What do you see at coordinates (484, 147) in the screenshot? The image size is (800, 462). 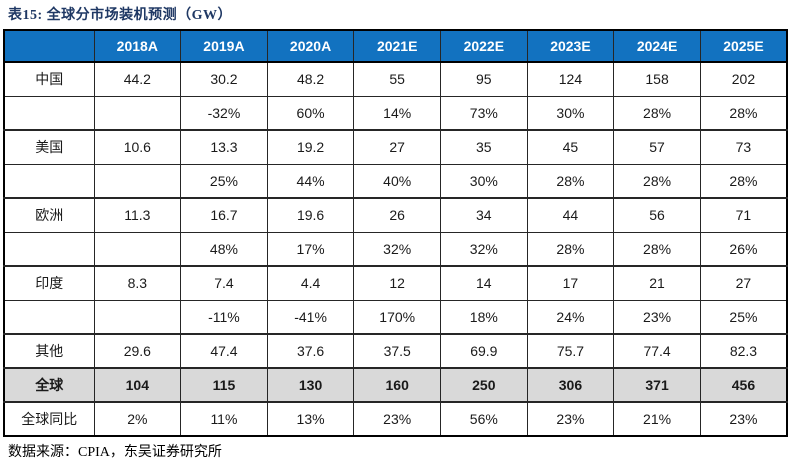 I see `table-cell: 35` at bounding box center [484, 147].